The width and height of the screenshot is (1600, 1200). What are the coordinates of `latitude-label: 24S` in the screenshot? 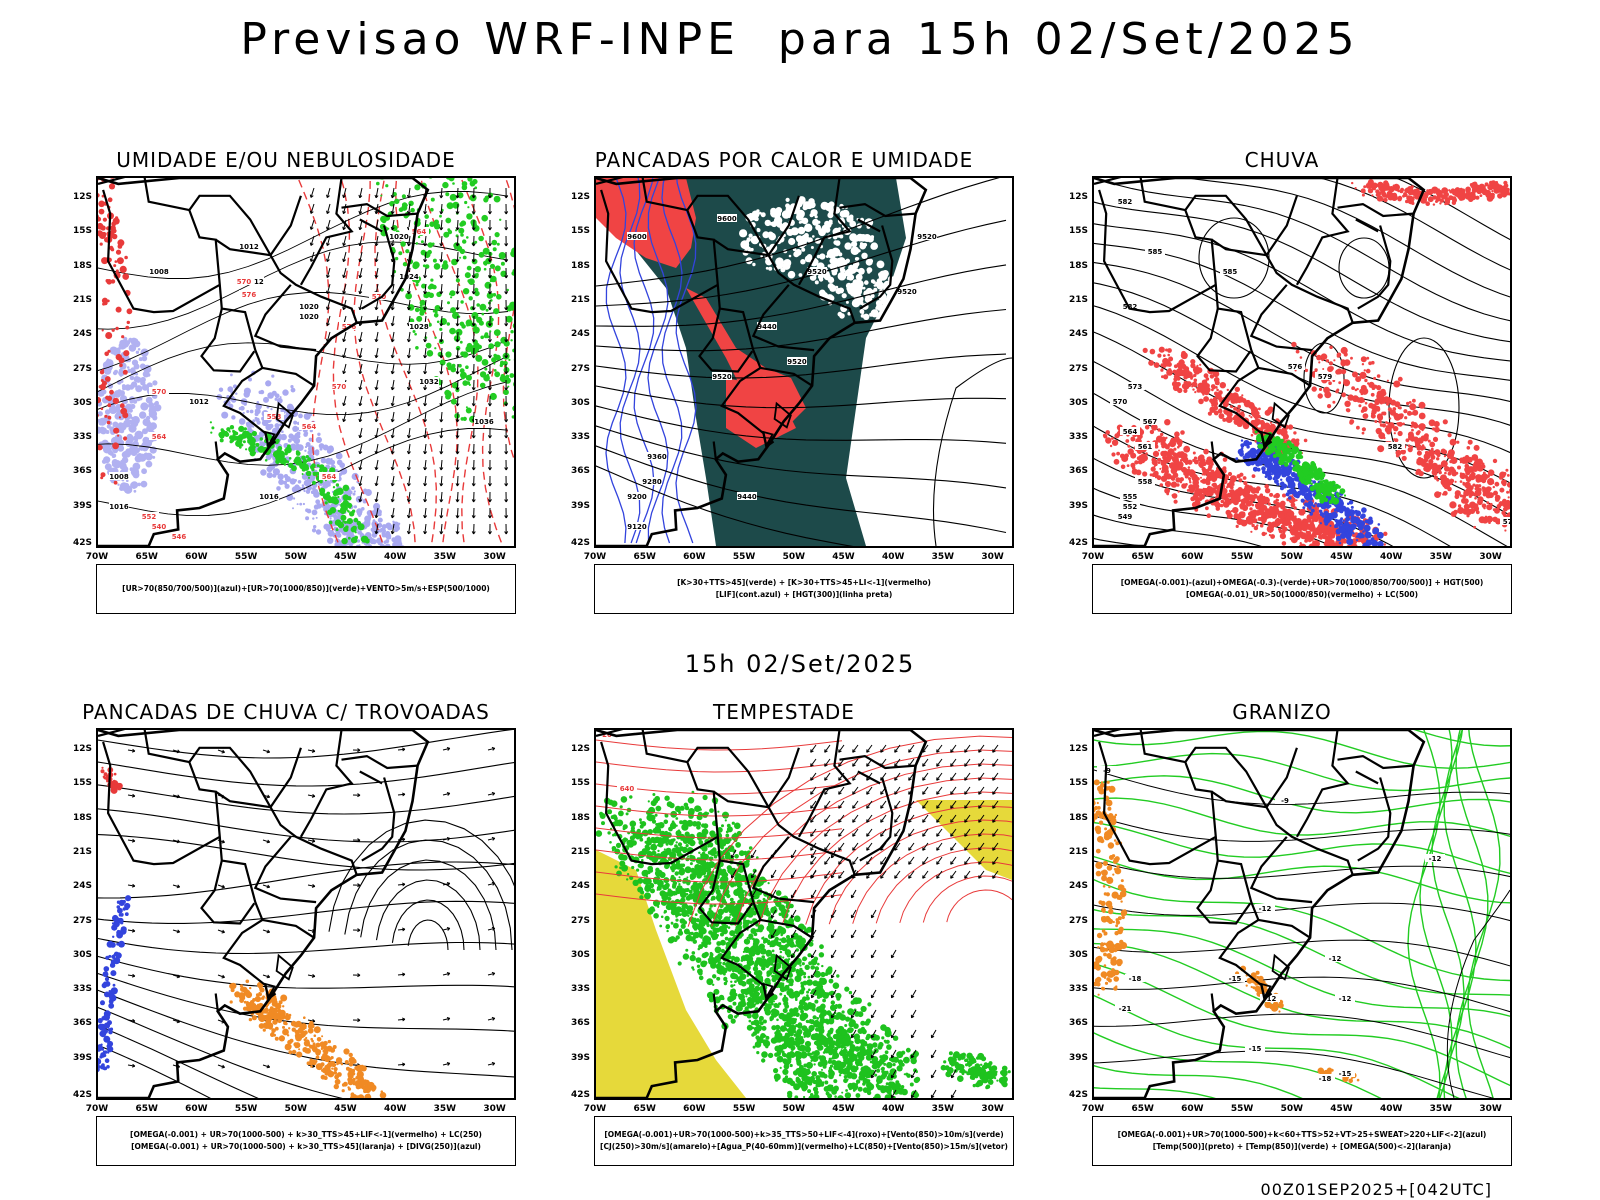 It's located at (1078, 334).